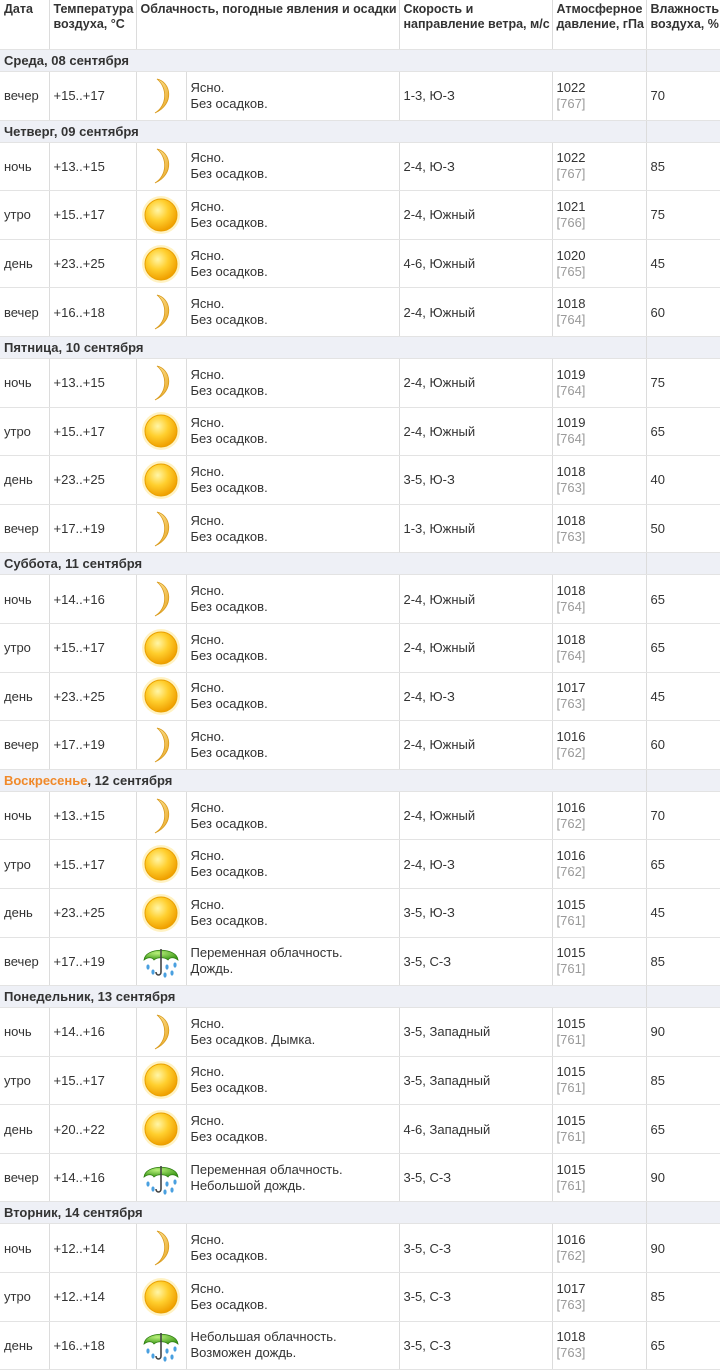 This screenshot has height=1370, width=720. What do you see at coordinates (31, 1213) in the screenshot?
I see `weekday: Вторник` at bounding box center [31, 1213].